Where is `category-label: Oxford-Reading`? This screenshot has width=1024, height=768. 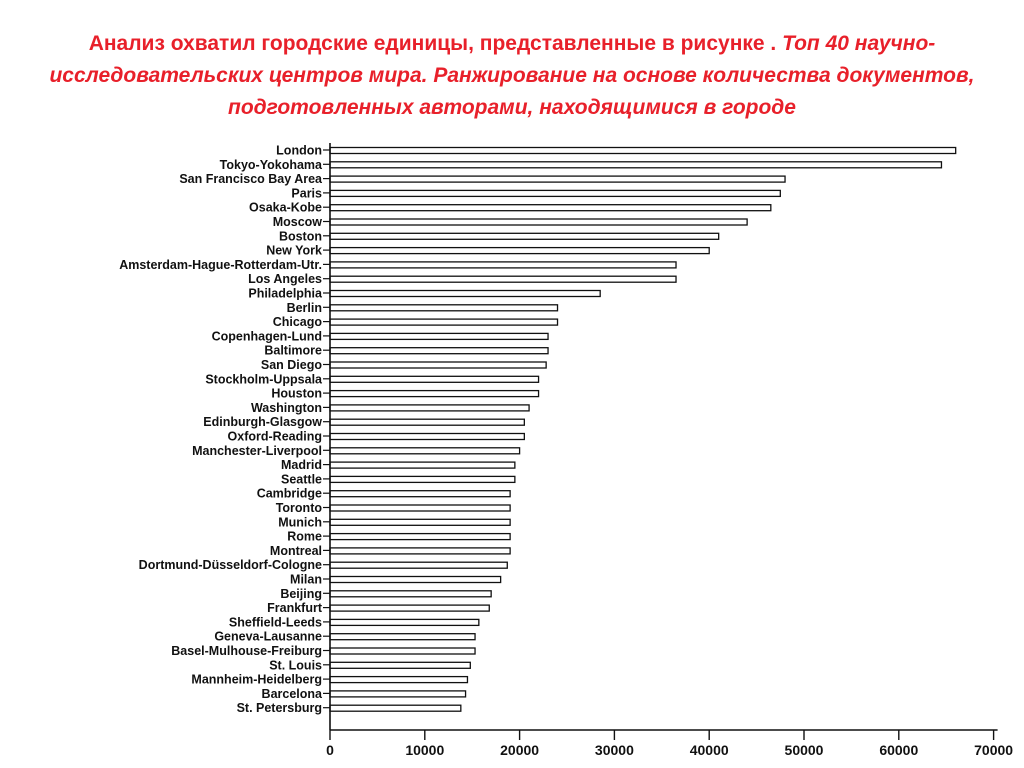 category-label: Oxford-Reading is located at coordinates (275, 437).